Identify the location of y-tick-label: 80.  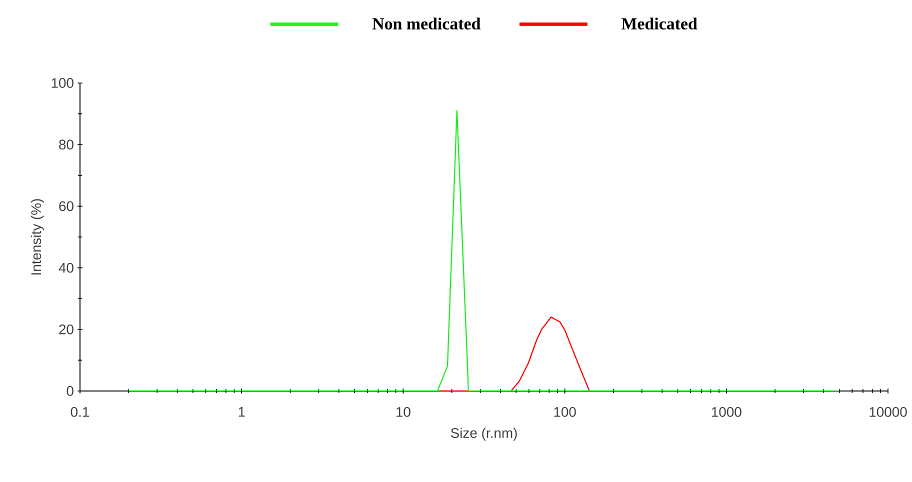
(66, 145).